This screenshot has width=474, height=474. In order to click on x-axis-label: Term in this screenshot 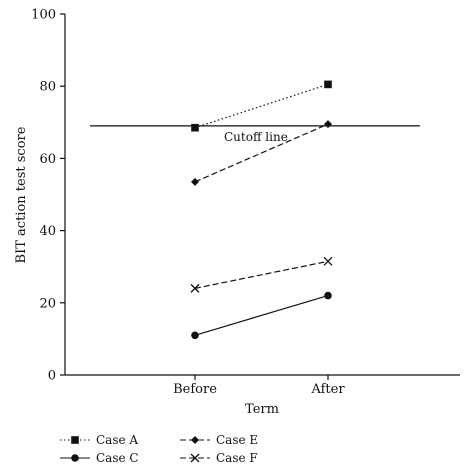, I will do `click(262, 409)`.